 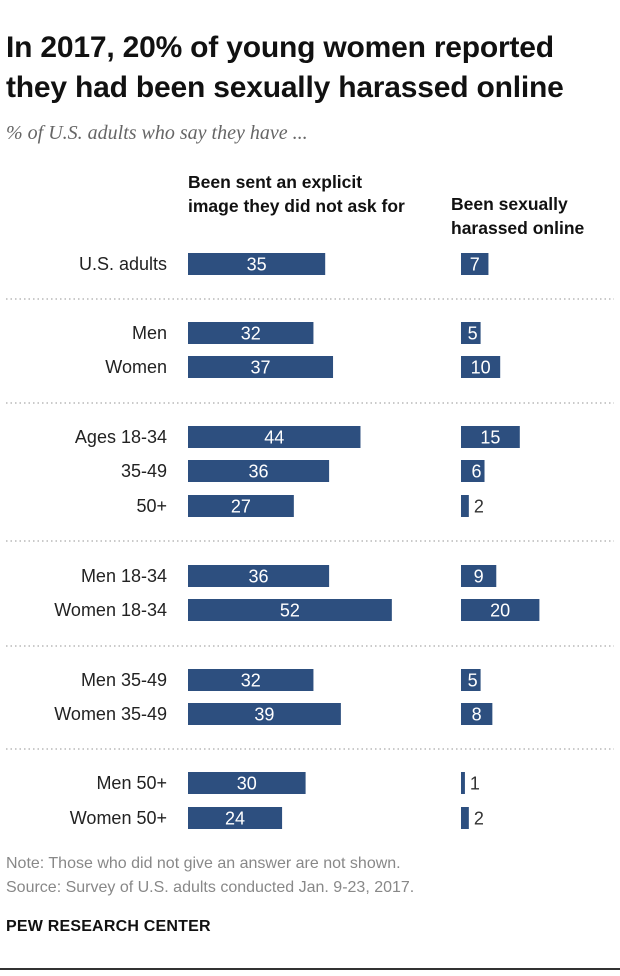 I want to click on data-label: 24, so click(x=235, y=819).